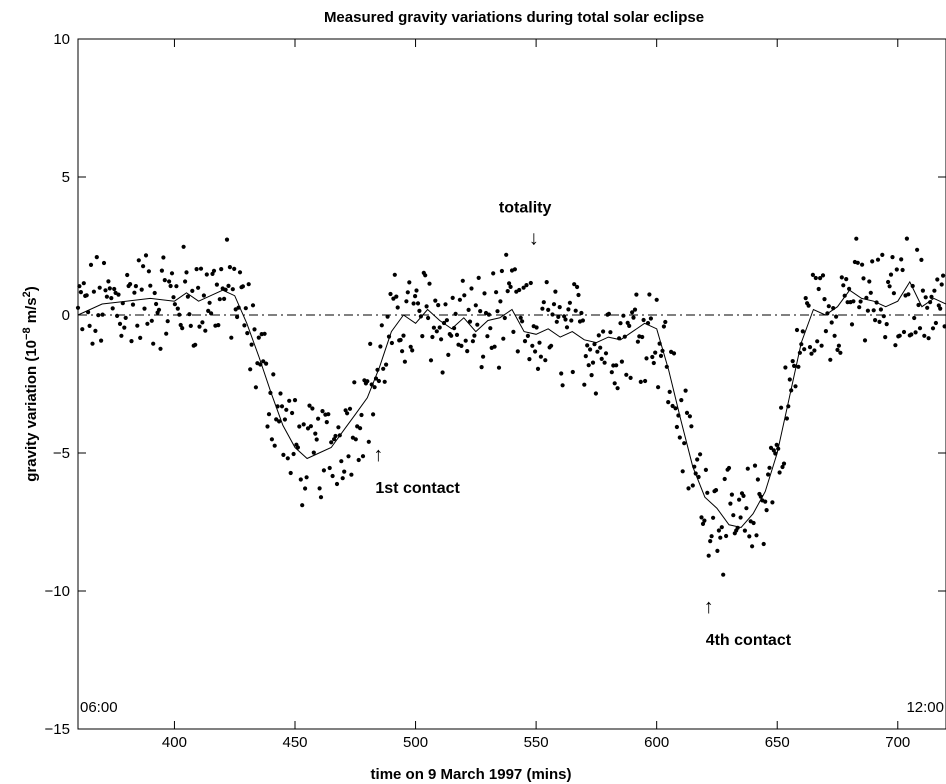 The width and height of the screenshot is (946, 784). Describe the element at coordinates (415, 742) in the screenshot. I see `x-tick-label: 500` at that location.